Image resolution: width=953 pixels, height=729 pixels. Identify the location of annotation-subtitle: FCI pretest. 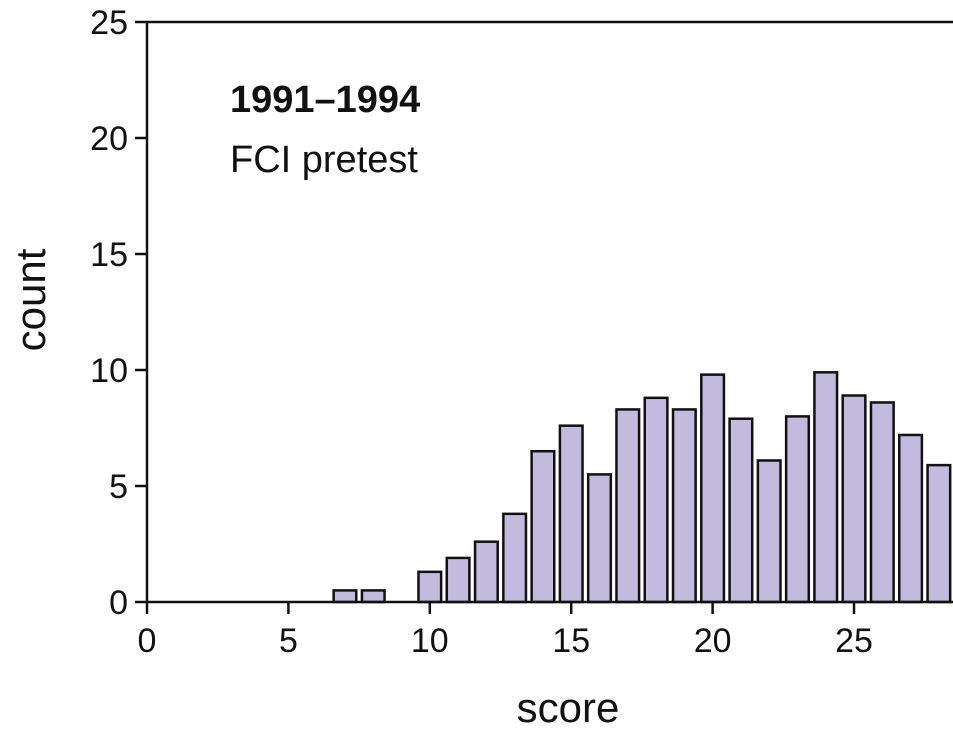
(324, 160).